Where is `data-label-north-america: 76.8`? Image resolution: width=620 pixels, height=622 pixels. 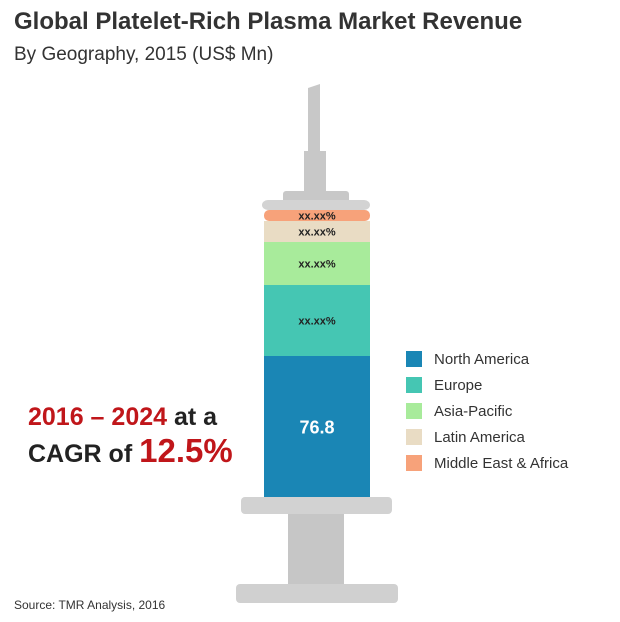 data-label-north-america: 76.8 is located at coordinates (316, 428).